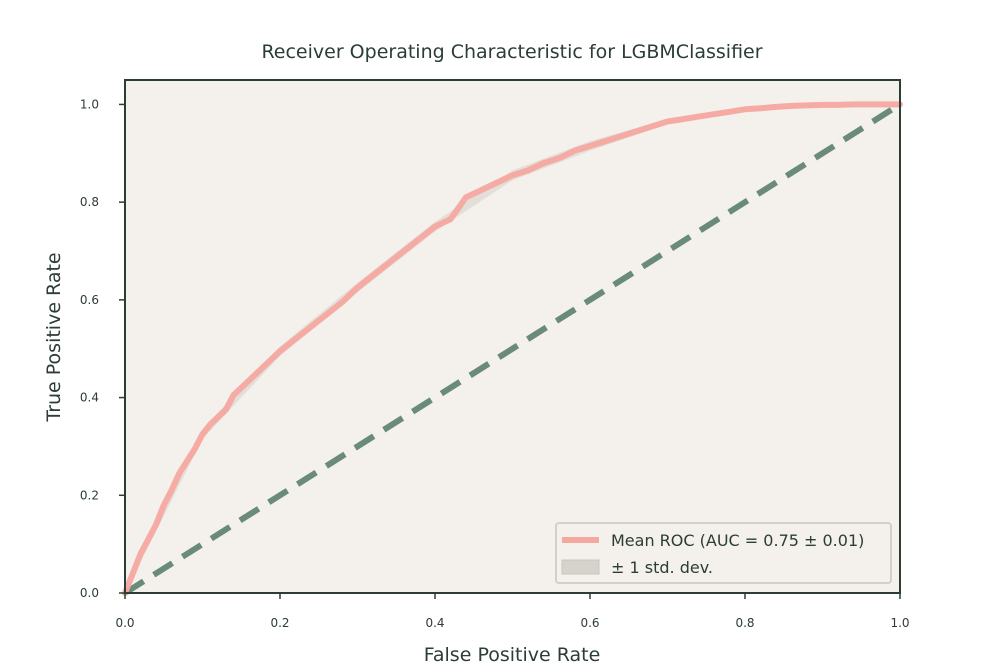 This screenshot has width=1000, height=666. Describe the element at coordinates (580, 567) in the screenshot. I see `legend-swatch-std-band` at that location.